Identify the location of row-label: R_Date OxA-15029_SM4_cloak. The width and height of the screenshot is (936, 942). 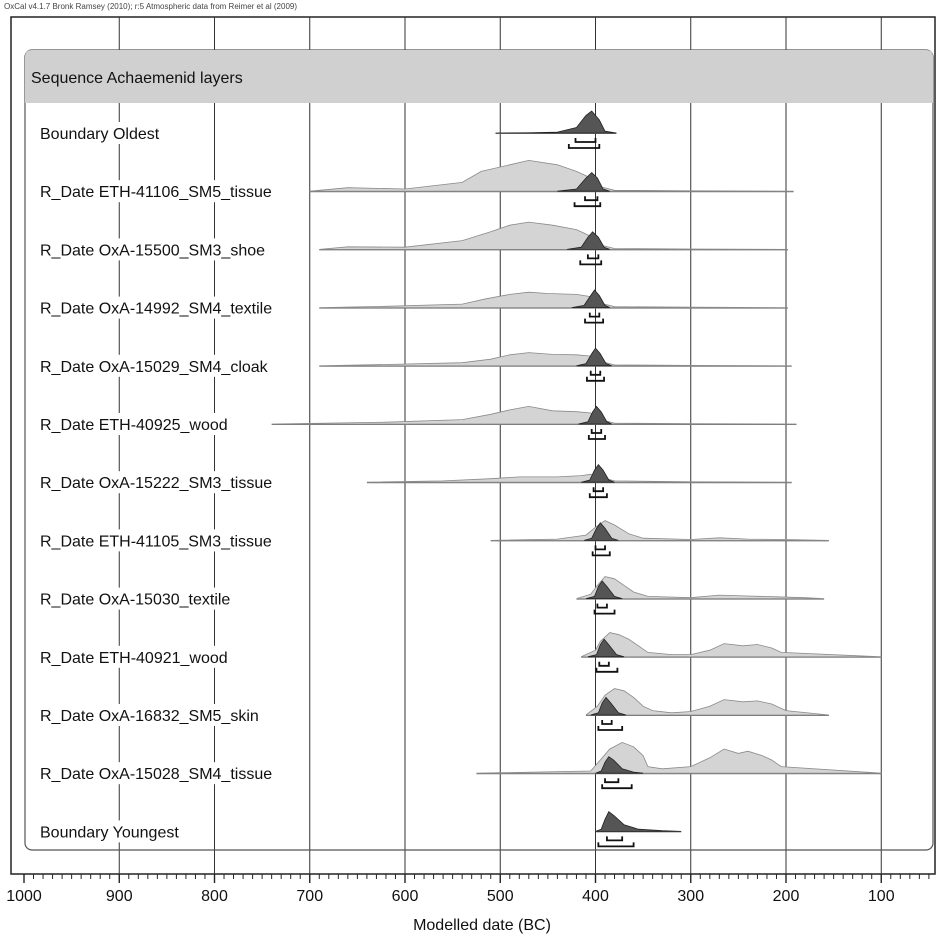
(154, 367).